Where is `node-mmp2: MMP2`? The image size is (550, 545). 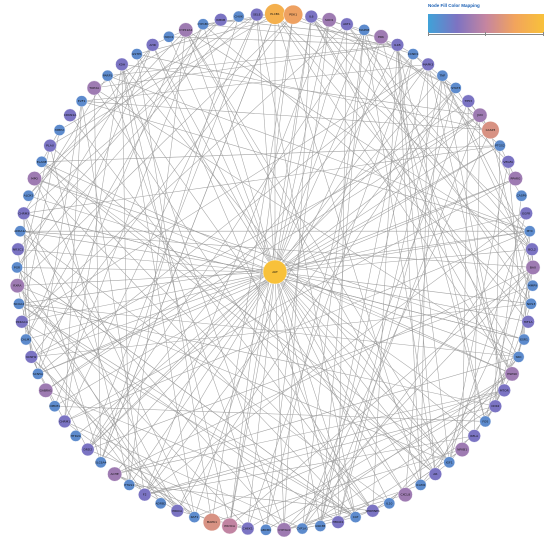
node-mmp2: MMP2 is located at coordinates (59, 130).